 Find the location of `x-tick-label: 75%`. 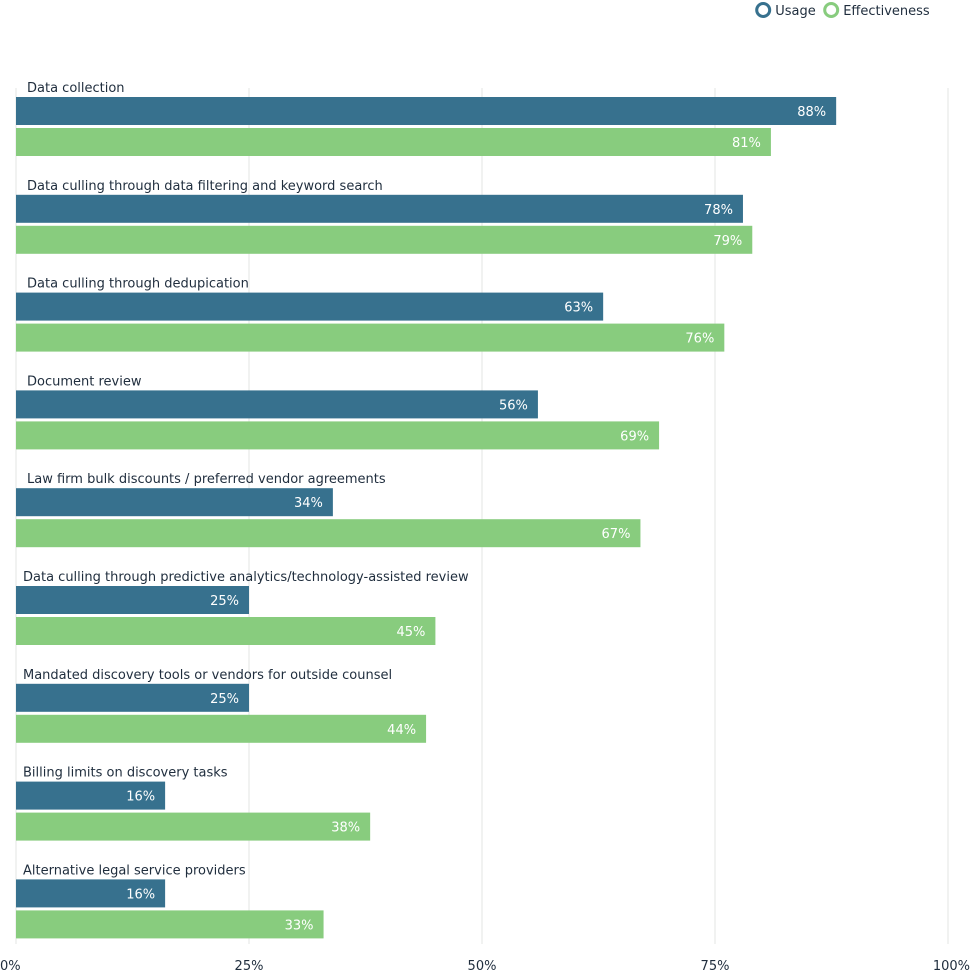

x-tick-label: 75% is located at coordinates (715, 966).